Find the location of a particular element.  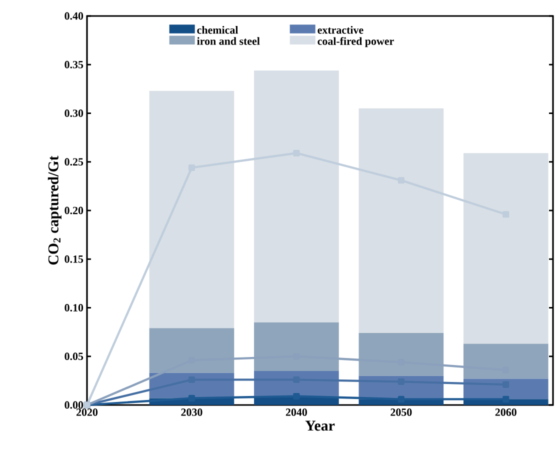

legend-label: chemical is located at coordinates (217, 30).